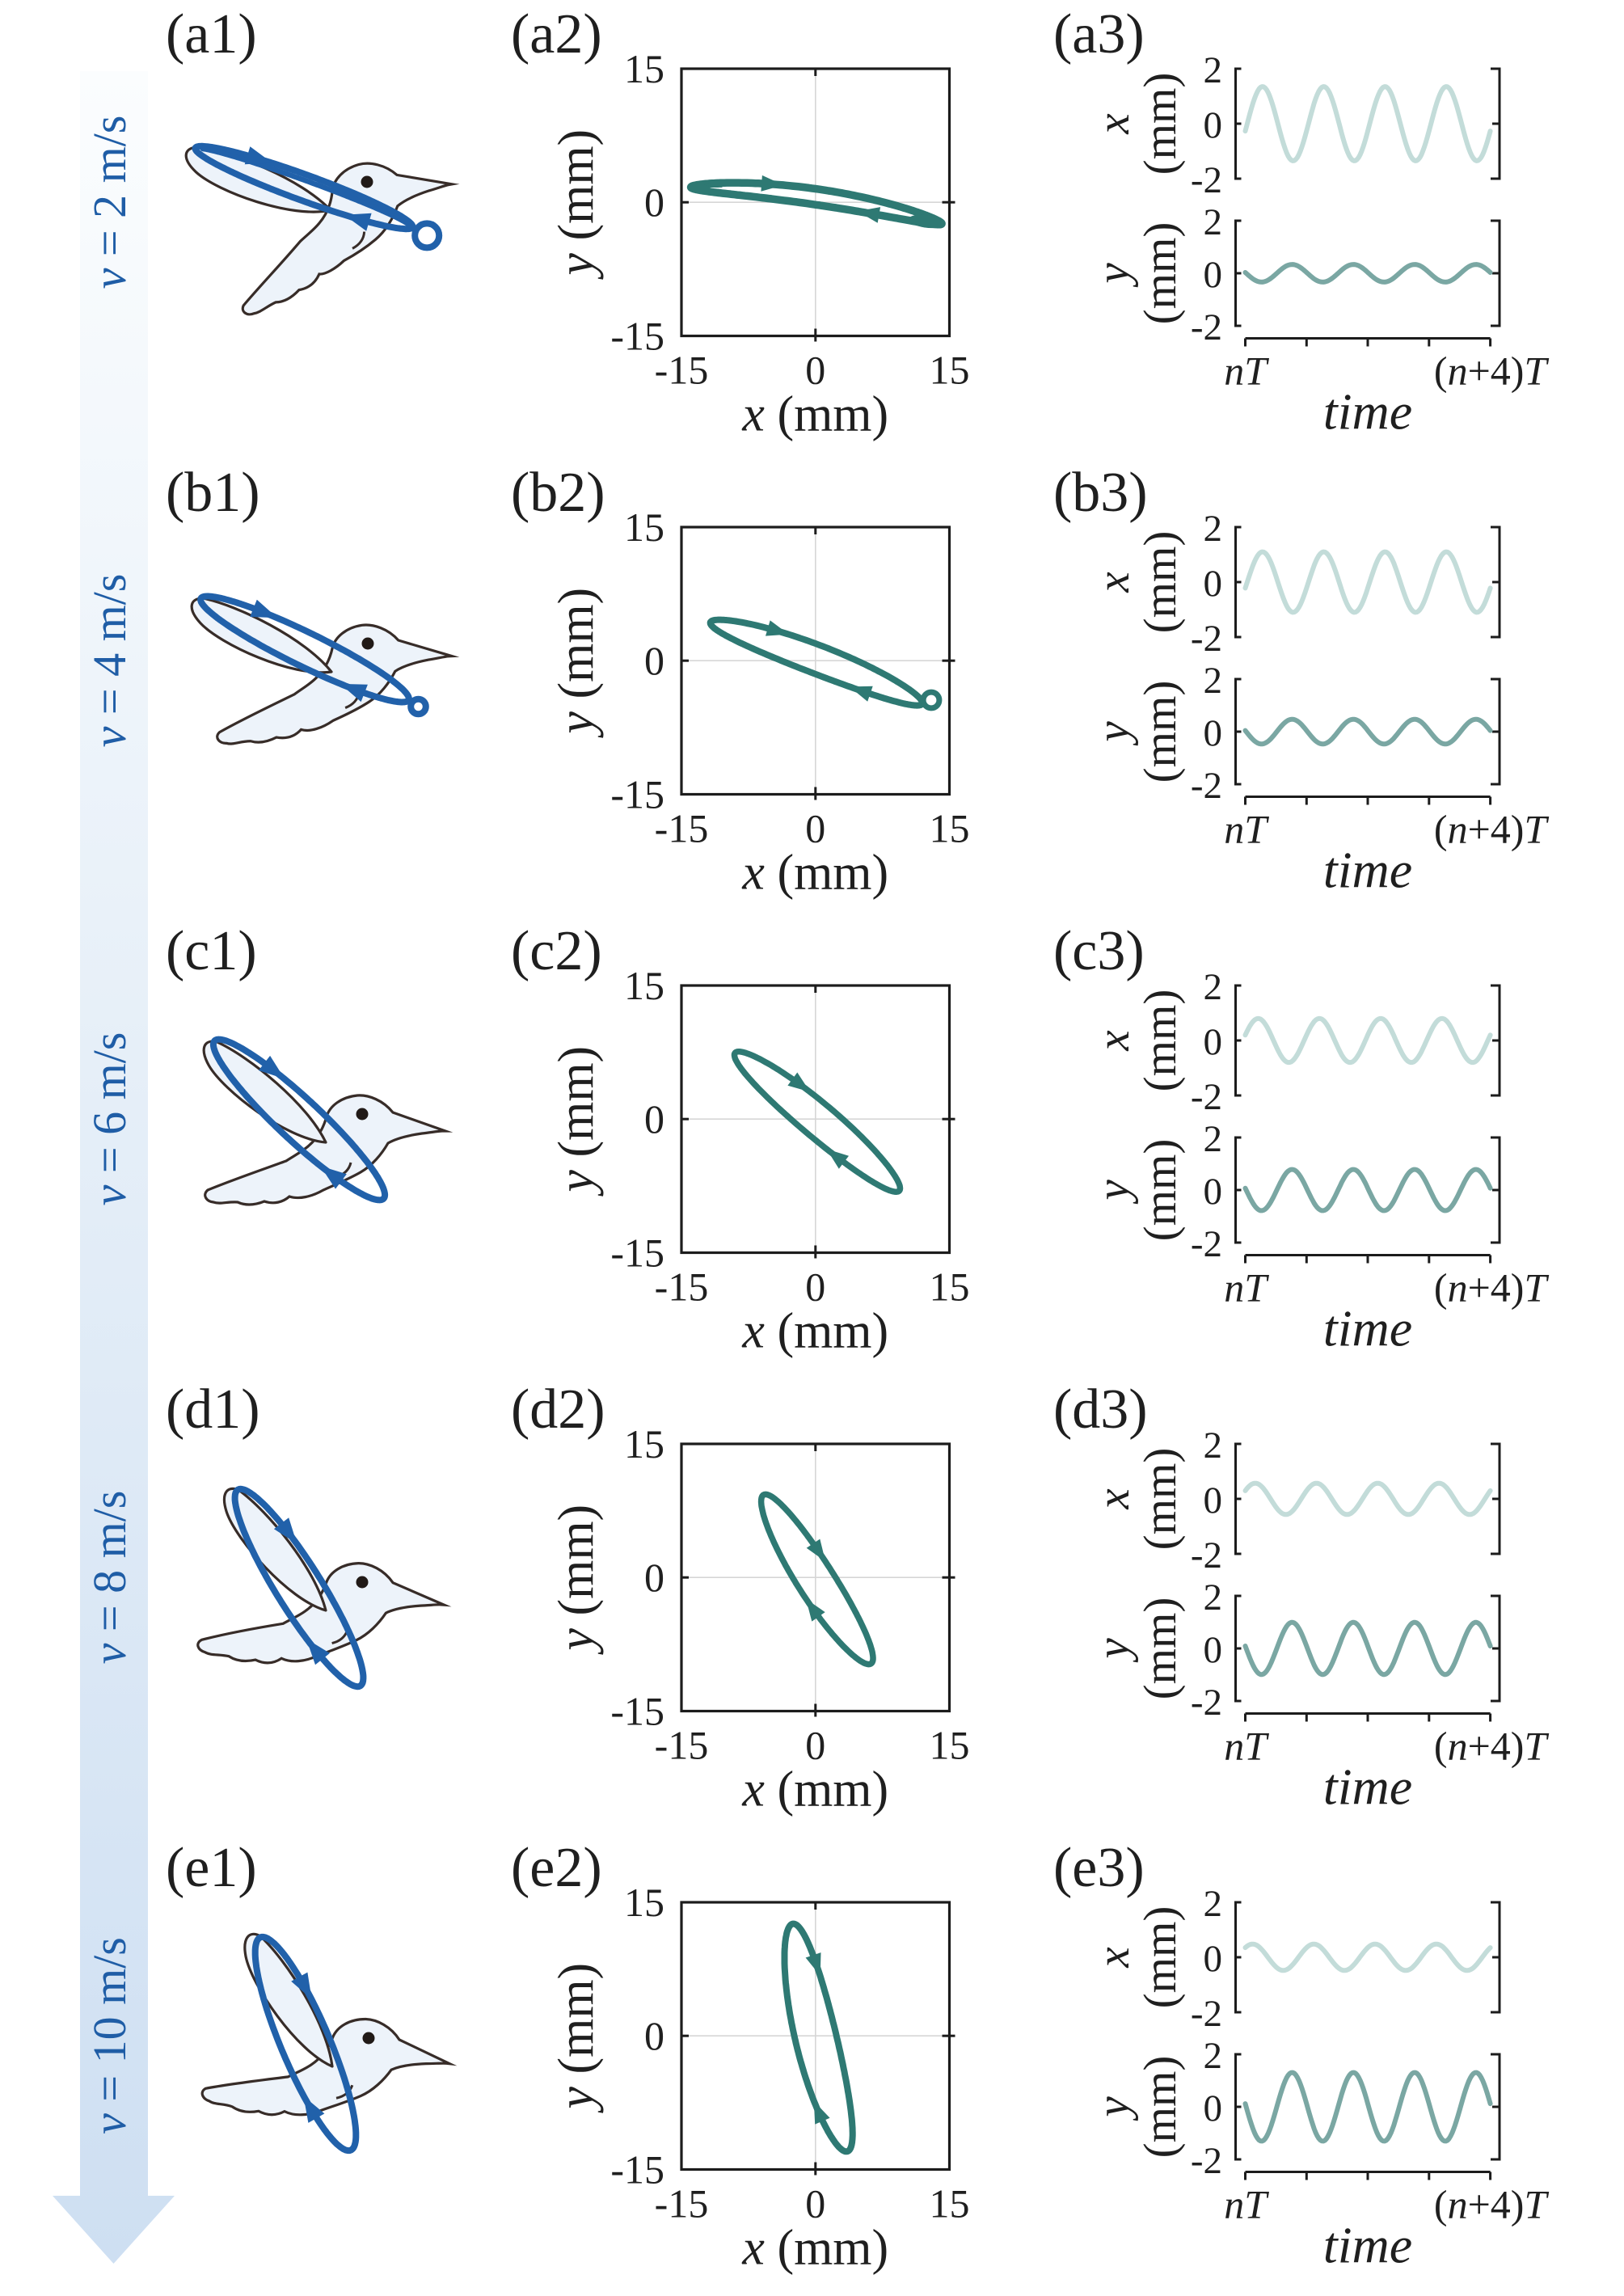 The image size is (1624, 2296). I want to click on svg-text: v = 4 m/s, so click(109, 661).